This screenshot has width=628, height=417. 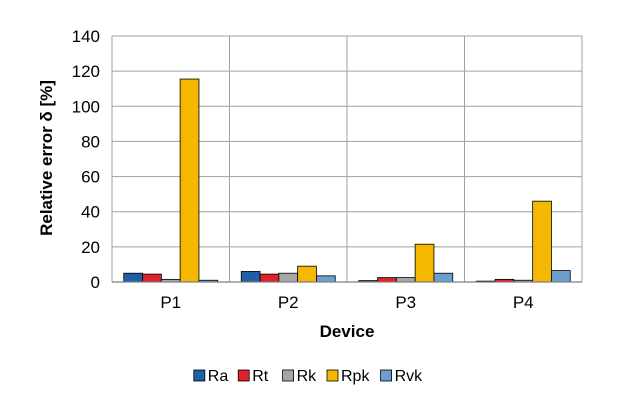 I want to click on bar-rpk-p3, so click(x=424, y=263).